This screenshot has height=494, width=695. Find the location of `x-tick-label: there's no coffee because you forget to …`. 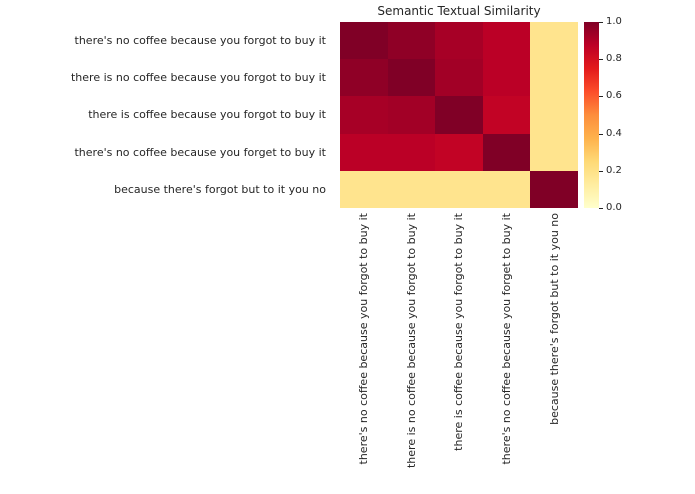

x-tick-label: there's no coffee because you forget to … is located at coordinates (507, 339).